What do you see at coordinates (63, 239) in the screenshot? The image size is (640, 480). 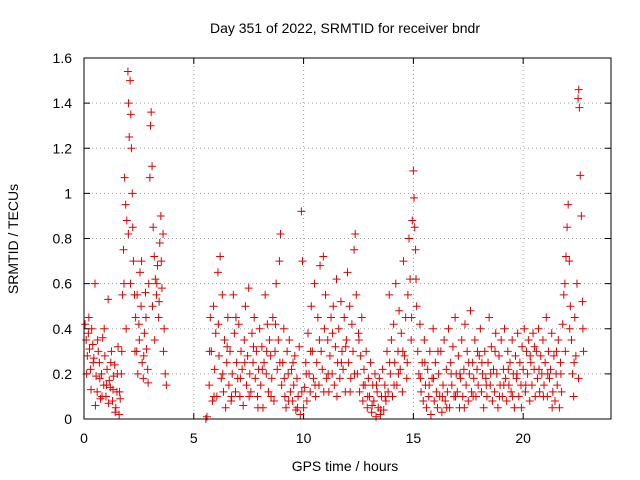 I see `y-tick-label: 0.8` at bounding box center [63, 239].